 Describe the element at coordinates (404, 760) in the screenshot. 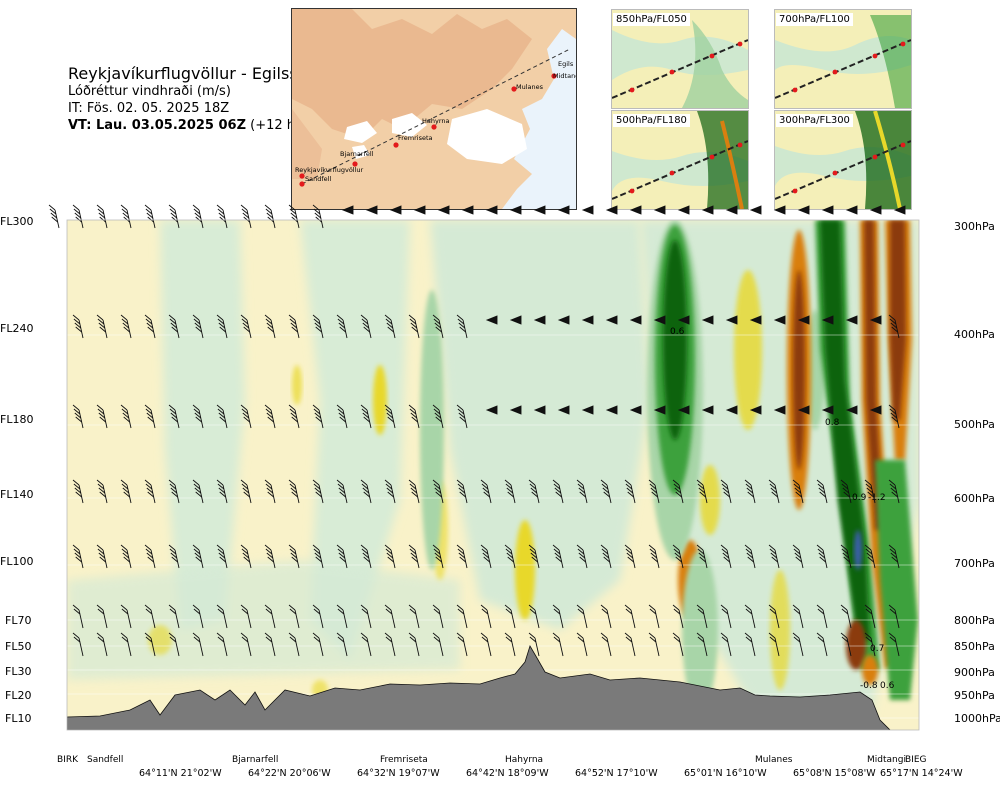

I see `station-label: Fremriseta` at that location.